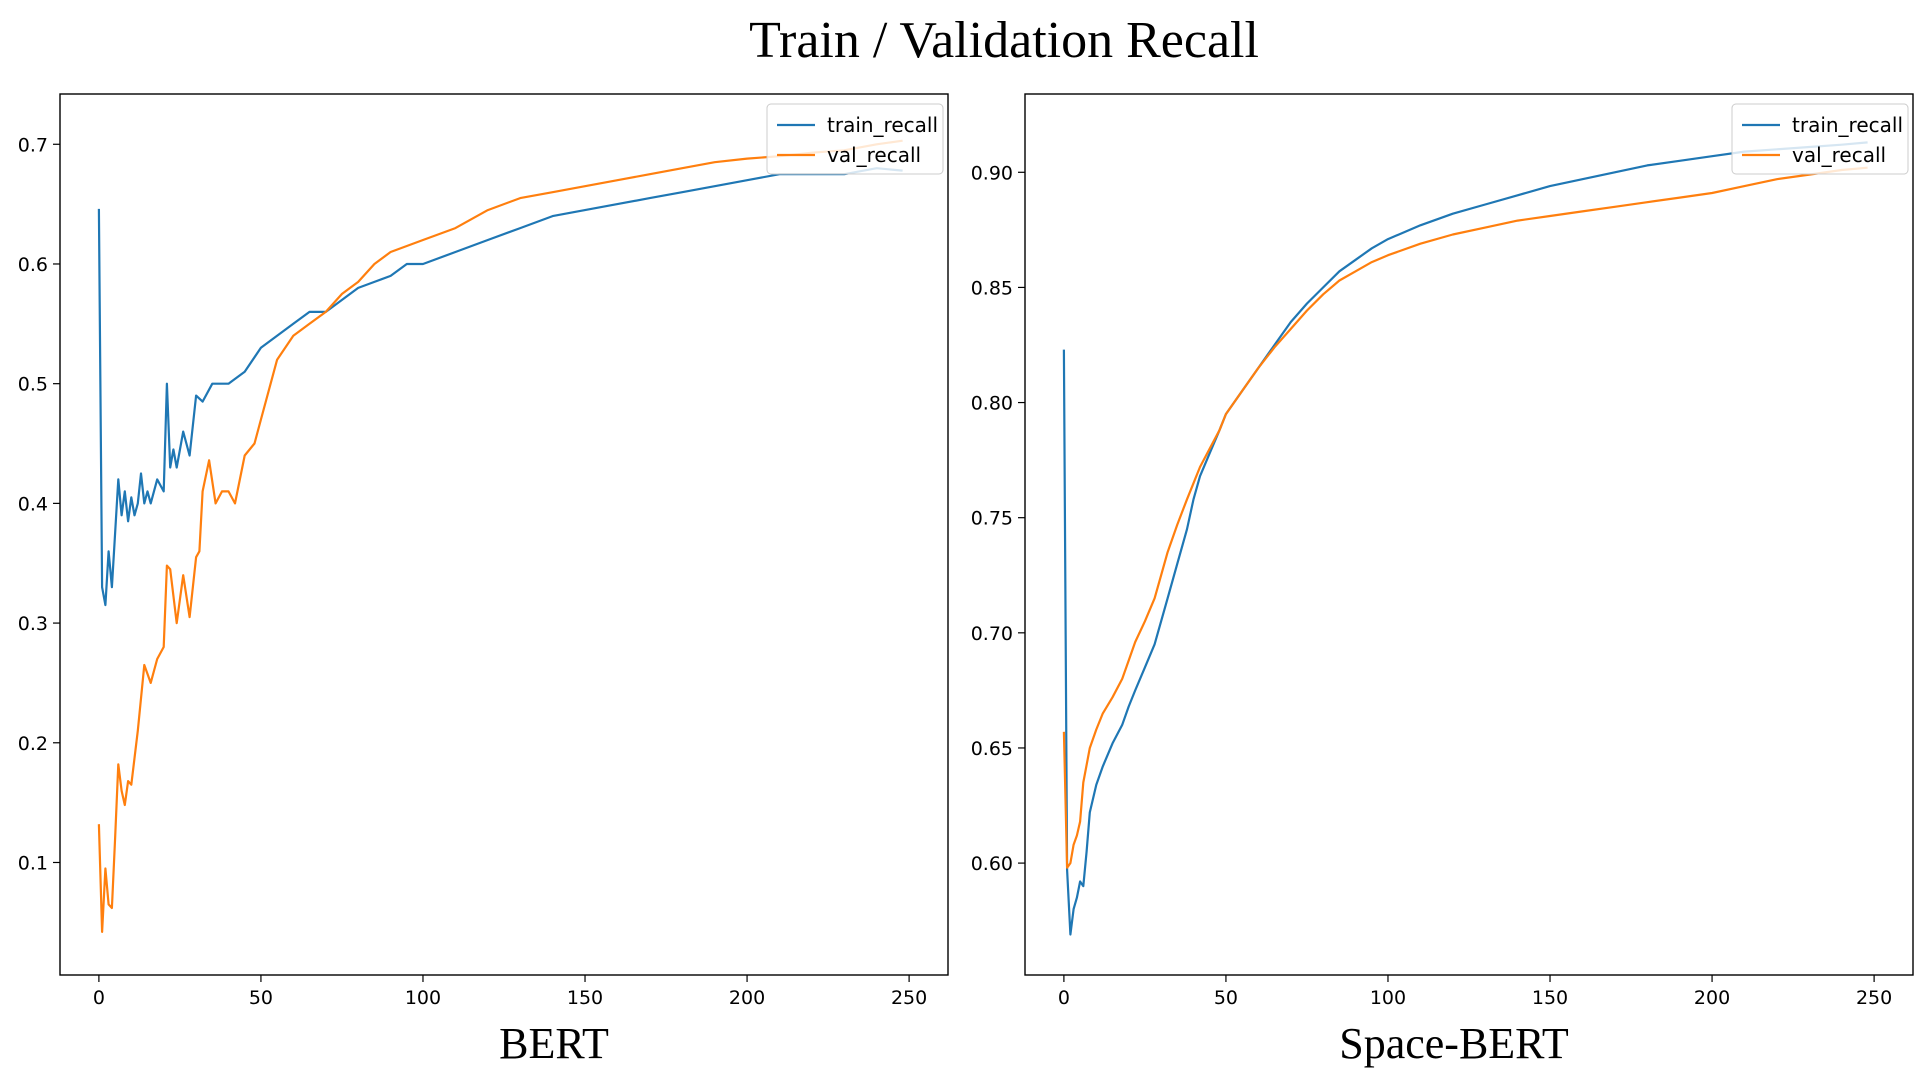 The height and width of the screenshot is (1080, 1920). I want to click on bert-x-tick-label: 150, so click(585, 998).